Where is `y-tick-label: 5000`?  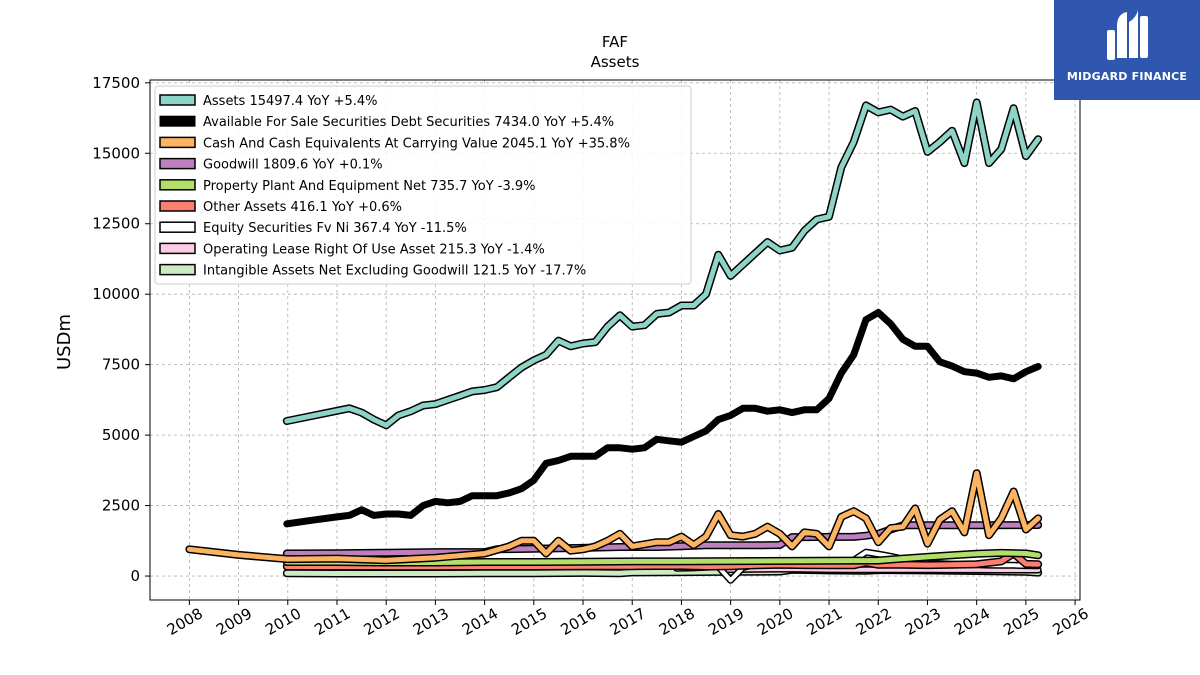
y-tick-label: 5000 is located at coordinates (121, 435).